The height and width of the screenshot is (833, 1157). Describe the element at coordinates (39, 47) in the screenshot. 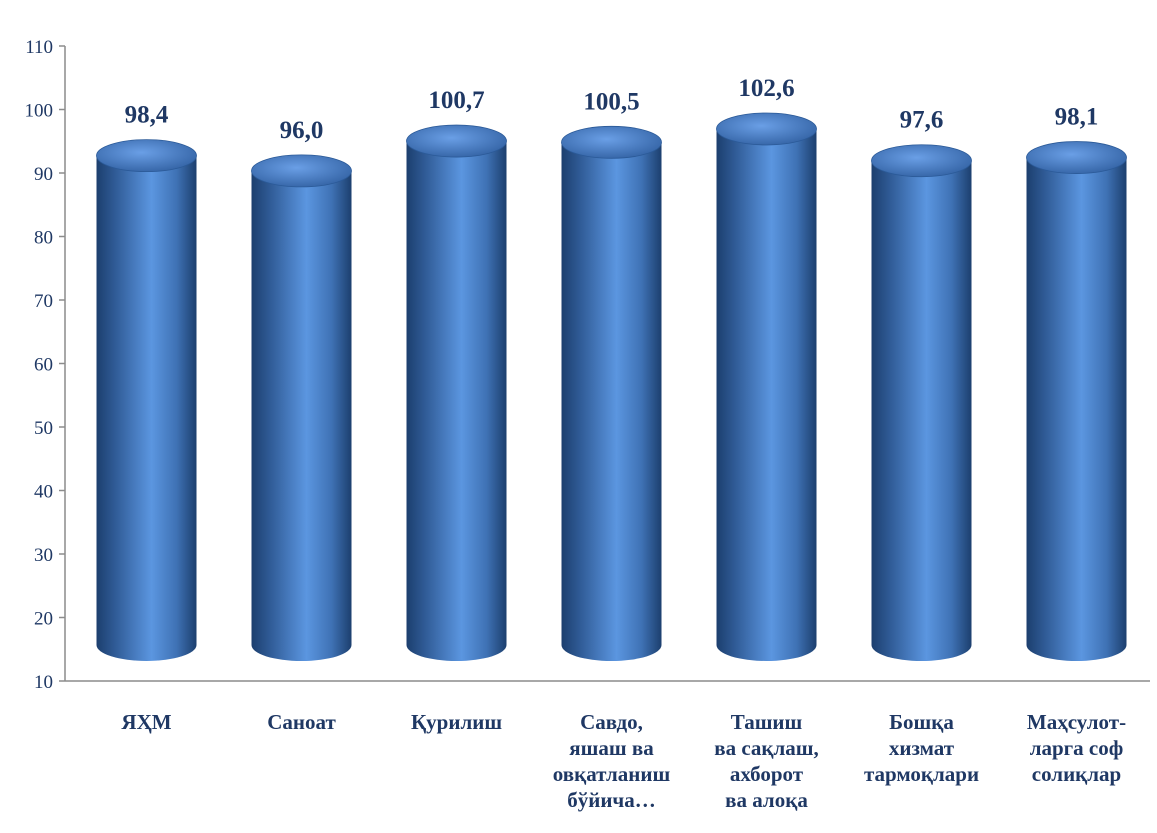

I see `y-tick-label: 110` at that location.